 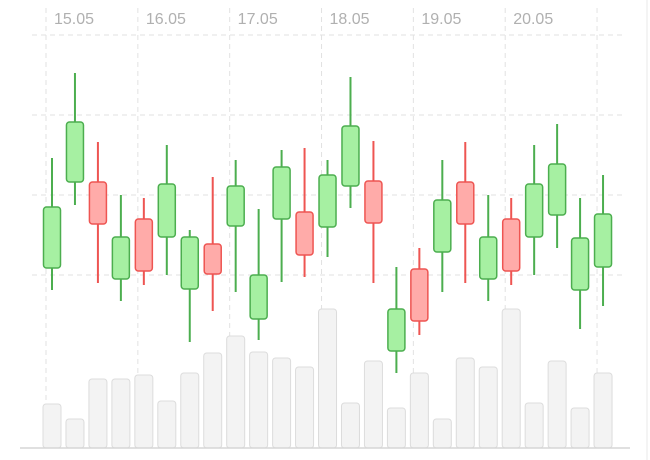 I want to click on x-tick-label: 16.05, so click(x=166, y=19).